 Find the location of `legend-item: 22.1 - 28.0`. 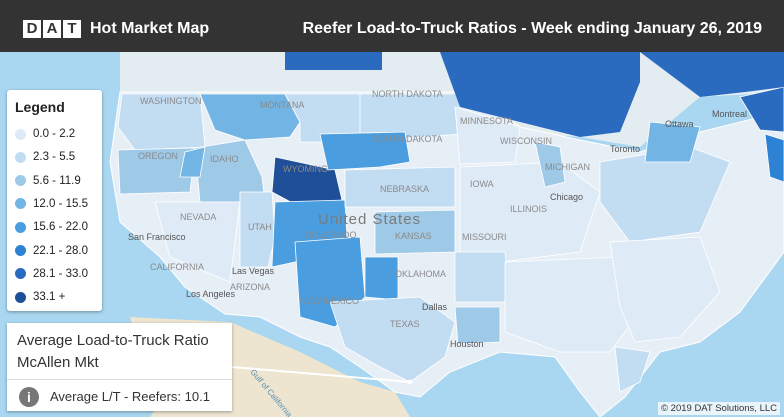

legend-item: 22.1 - 28.0 is located at coordinates (51, 251).